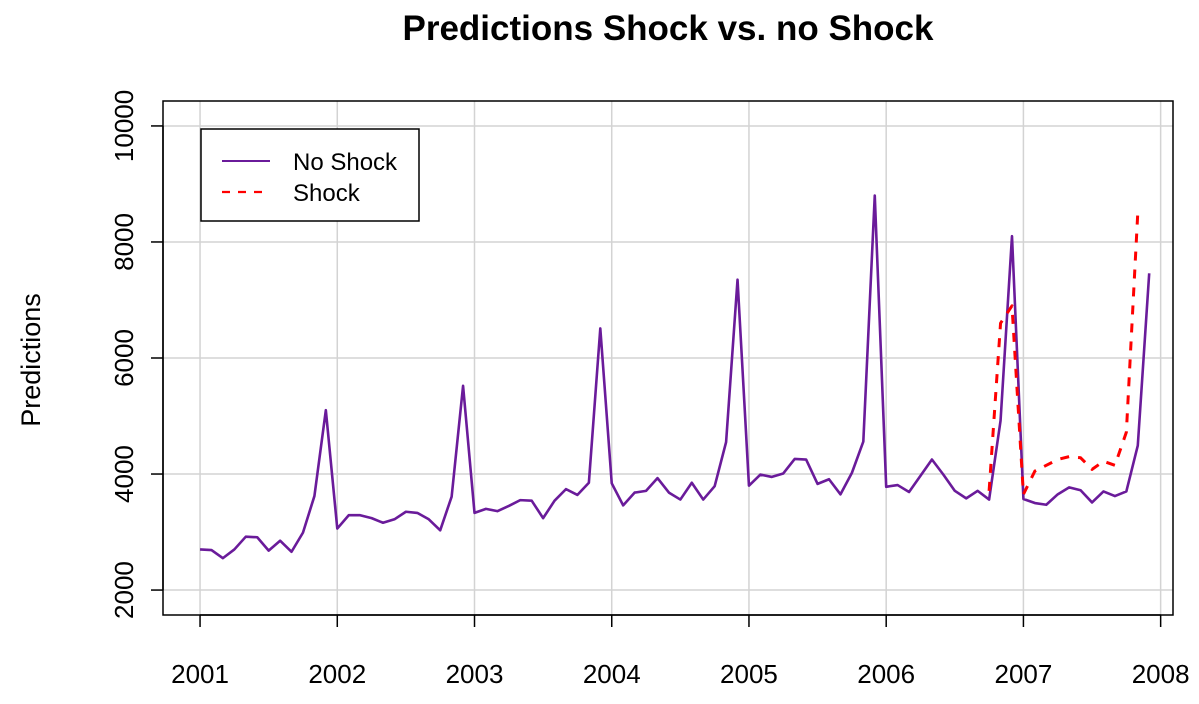  Describe the element at coordinates (327, 193) in the screenshot. I see `legend-label-shock: Shock` at that location.